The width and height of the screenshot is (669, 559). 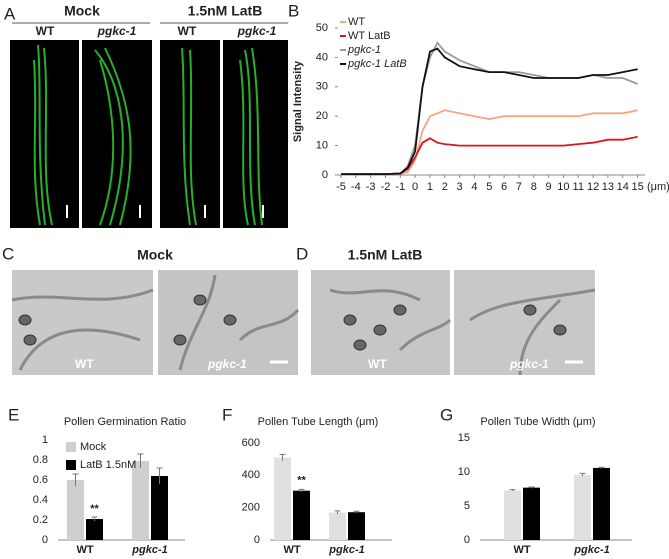 What do you see at coordinates (356, 187) in the screenshot?
I see `x-tick-label: -4` at bounding box center [356, 187].